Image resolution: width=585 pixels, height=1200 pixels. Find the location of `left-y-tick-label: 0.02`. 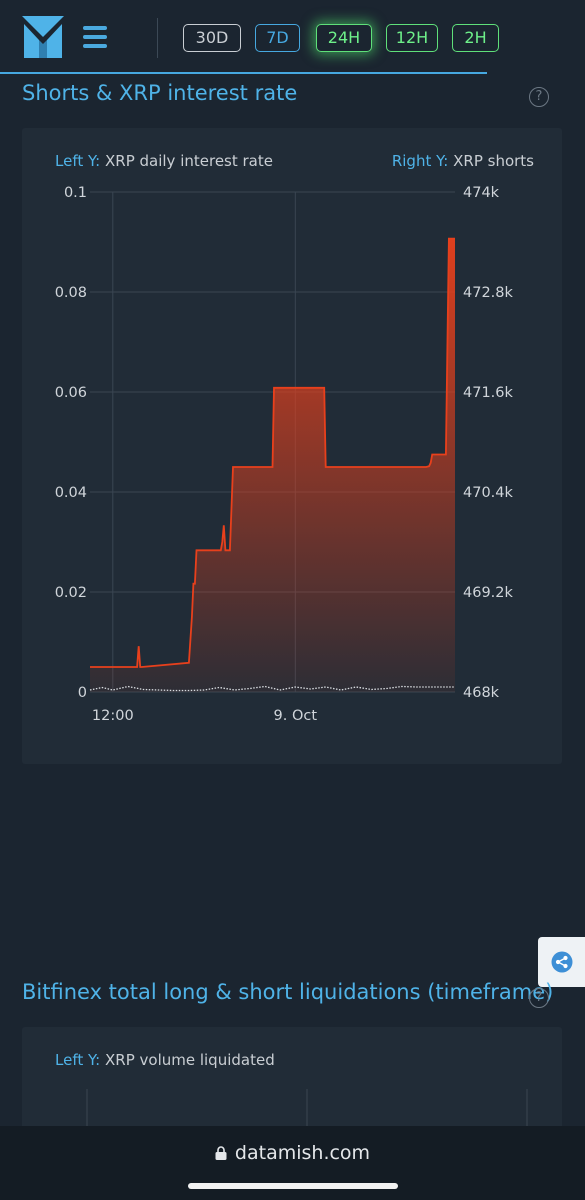

left-y-tick-label: 0.02 is located at coordinates (71, 593).